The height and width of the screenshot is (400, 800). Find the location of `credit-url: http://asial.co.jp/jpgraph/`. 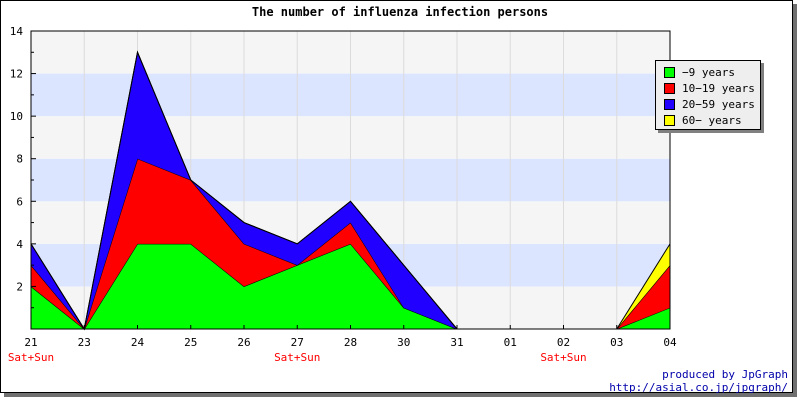

credit-url: http://asial.co.jp/jpgraph/ is located at coordinates (698, 387).